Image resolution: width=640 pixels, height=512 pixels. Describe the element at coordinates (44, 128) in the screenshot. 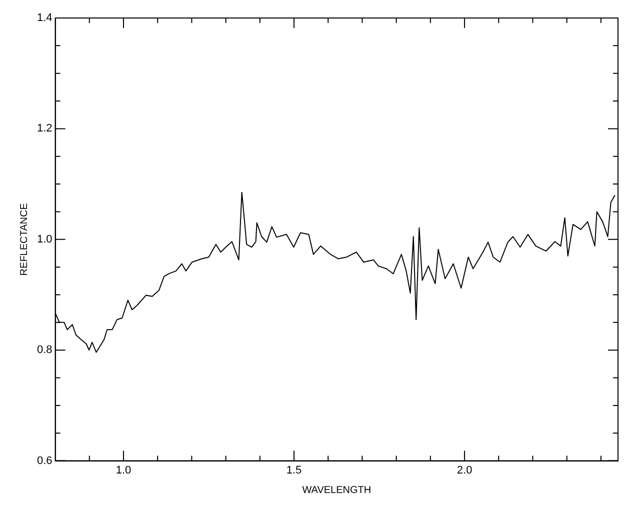

I see `y-tick-label: 1.2` at that location.